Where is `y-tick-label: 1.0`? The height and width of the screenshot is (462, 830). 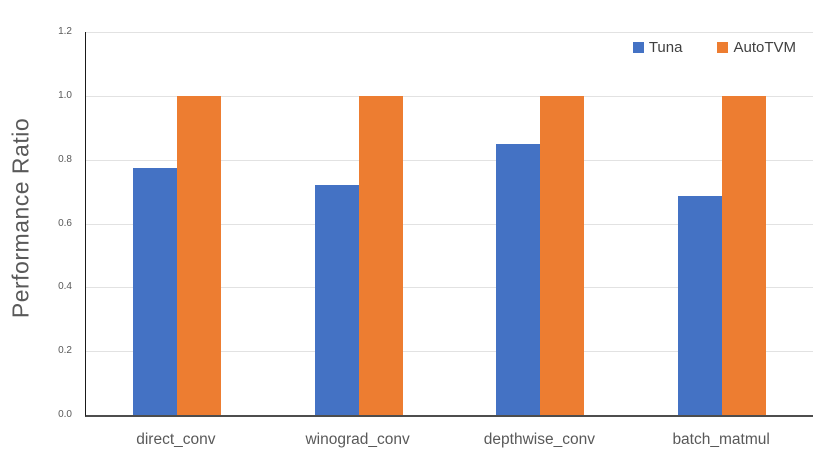 y-tick-label: 1.0 is located at coordinates (65, 95).